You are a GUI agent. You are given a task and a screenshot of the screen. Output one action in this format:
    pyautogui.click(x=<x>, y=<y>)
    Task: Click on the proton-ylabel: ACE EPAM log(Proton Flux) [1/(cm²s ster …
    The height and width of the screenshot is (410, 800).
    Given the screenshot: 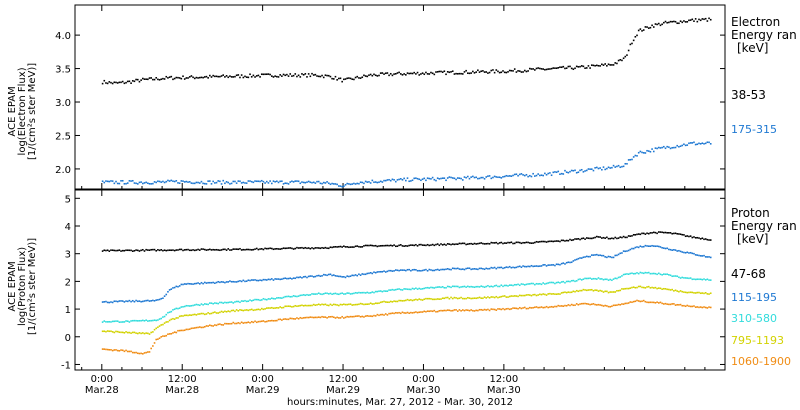 What is the action you would take?
    pyautogui.click(x=22, y=286)
    